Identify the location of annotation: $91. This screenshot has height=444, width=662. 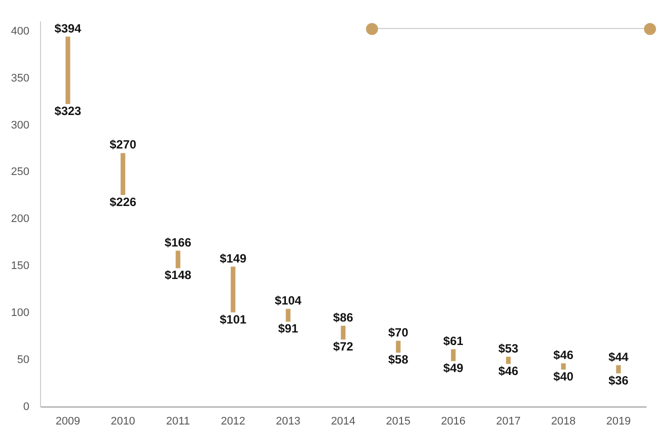
(288, 329).